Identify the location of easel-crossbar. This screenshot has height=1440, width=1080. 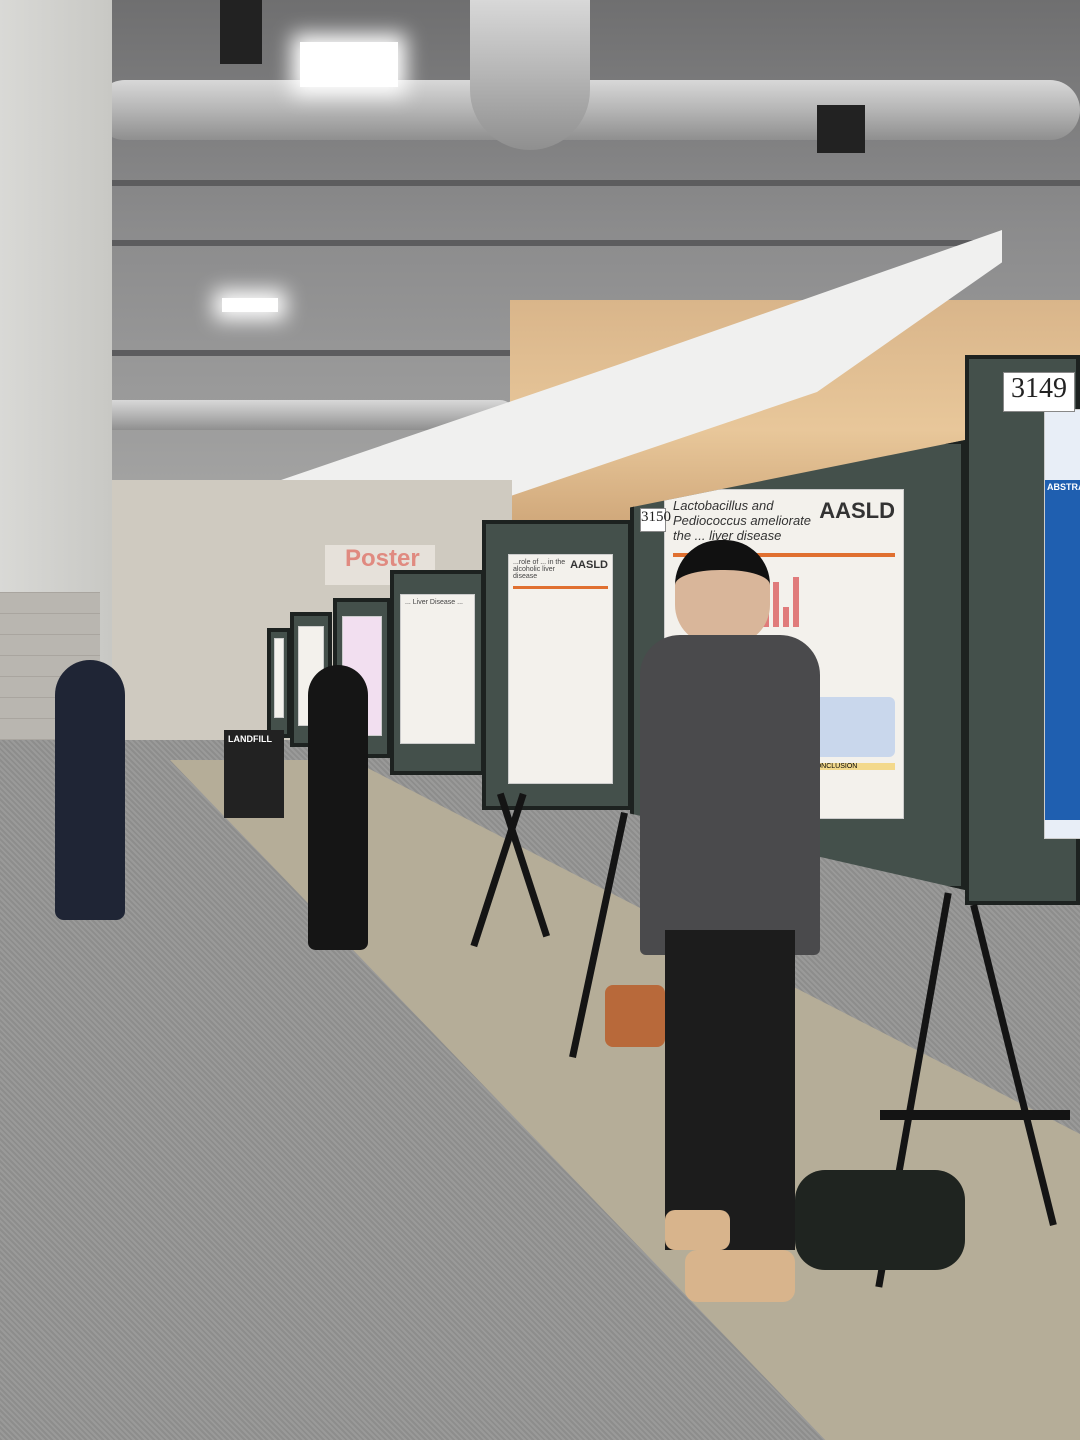
(975, 1115).